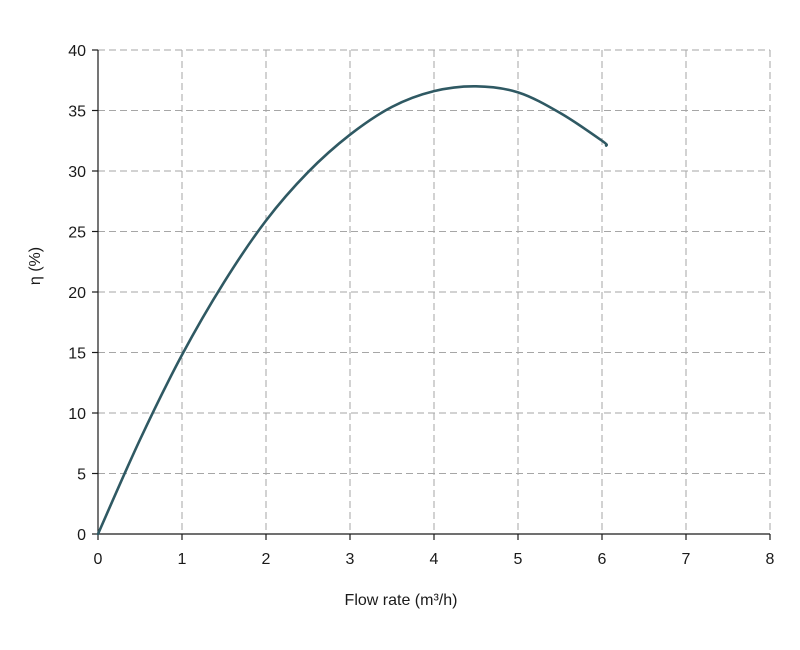  I want to click on y-tick-label: 30, so click(77, 172).